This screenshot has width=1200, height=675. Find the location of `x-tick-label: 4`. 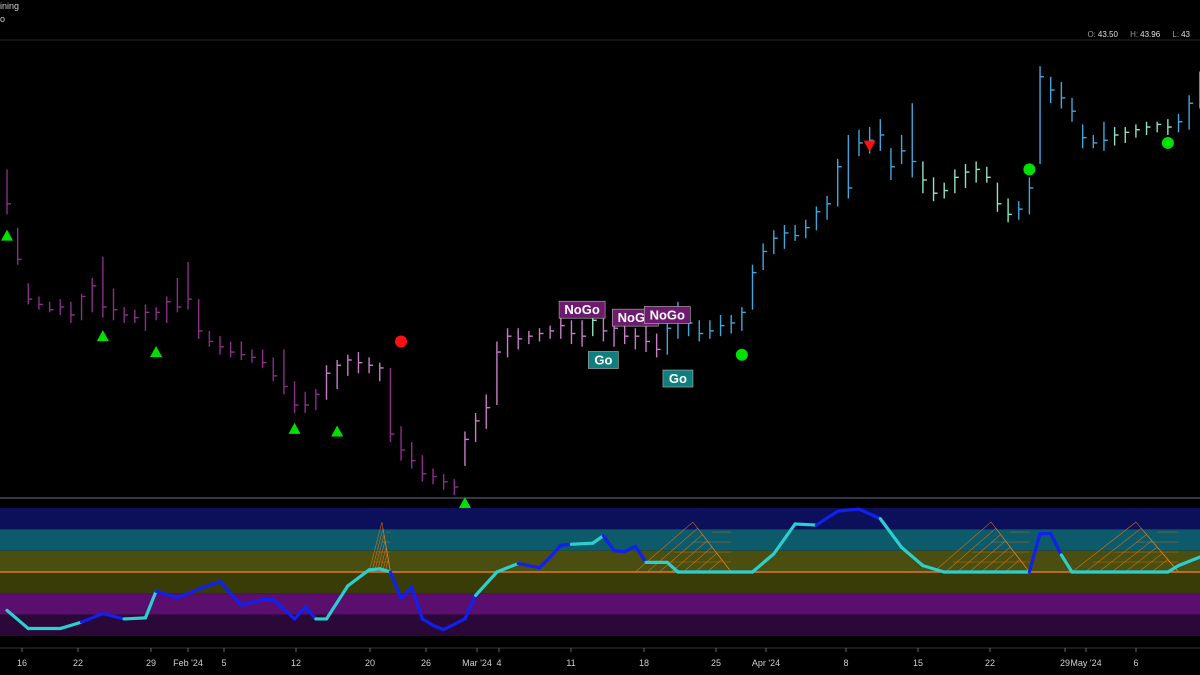

x-tick-label: 4 is located at coordinates (498, 663).